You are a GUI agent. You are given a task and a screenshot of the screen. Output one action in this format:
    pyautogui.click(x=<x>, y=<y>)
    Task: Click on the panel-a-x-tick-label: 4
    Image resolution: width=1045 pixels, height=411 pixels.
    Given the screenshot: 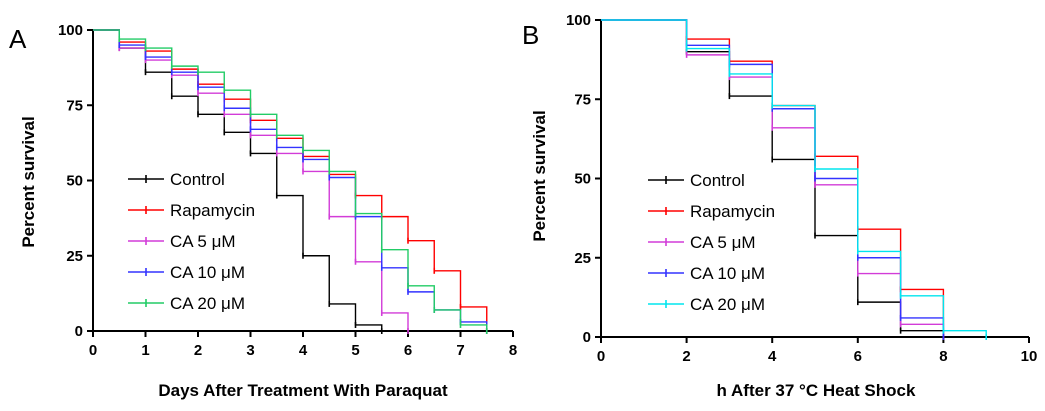 What is the action you would take?
    pyautogui.click(x=303, y=350)
    